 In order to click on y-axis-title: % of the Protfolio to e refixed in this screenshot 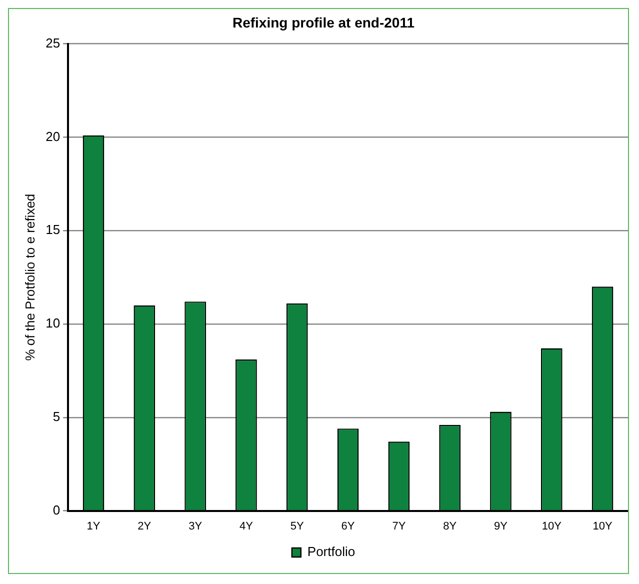, I will do `click(30, 277)`.